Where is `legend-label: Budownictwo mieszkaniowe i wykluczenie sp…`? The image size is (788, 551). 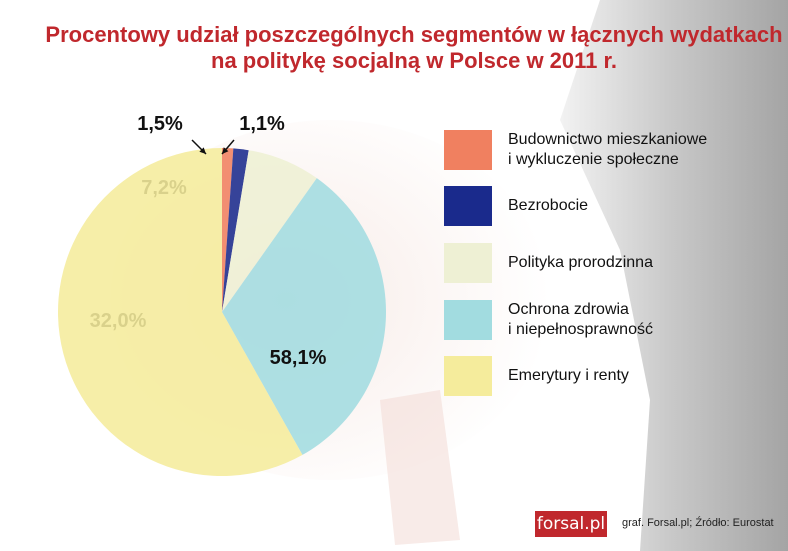 legend-label: Budownictwo mieszkaniowe i wykluczenie sp… is located at coordinates (643, 150).